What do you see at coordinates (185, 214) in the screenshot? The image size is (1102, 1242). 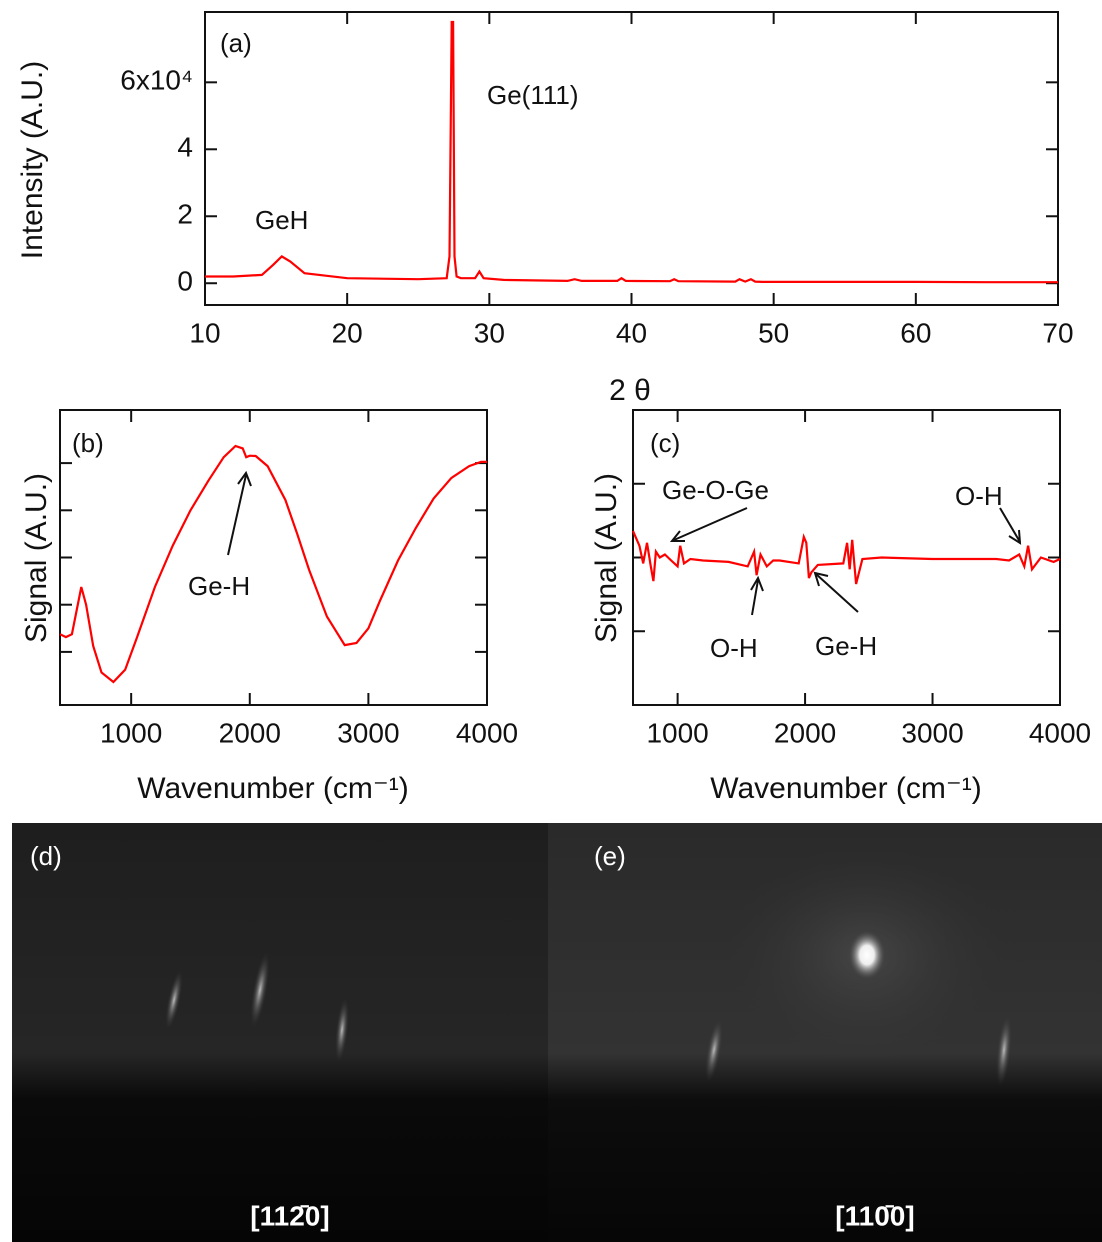 I see `y-tick-label: 2` at bounding box center [185, 214].